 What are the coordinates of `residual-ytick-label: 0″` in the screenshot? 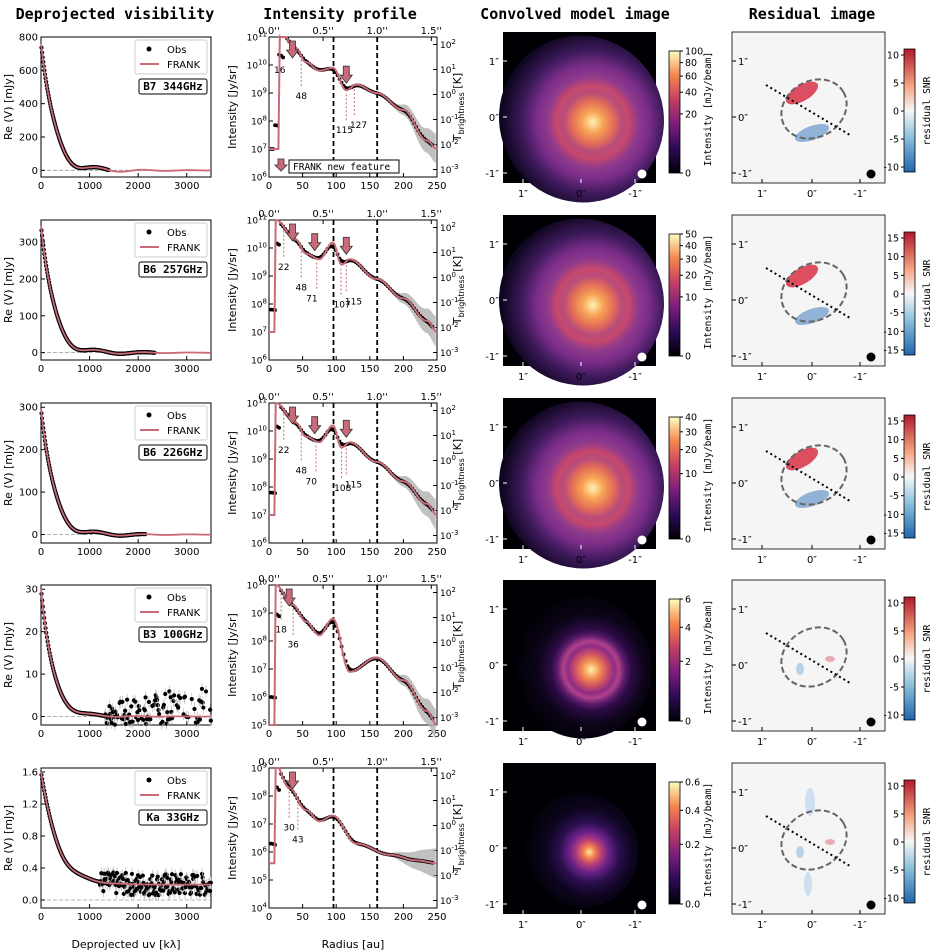 It's located at (743, 849).